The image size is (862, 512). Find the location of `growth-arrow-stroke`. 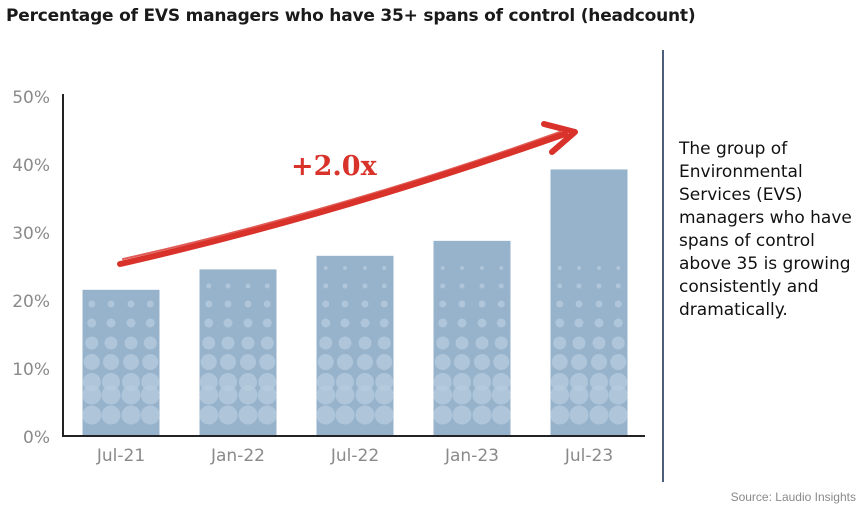

growth-arrow-stroke is located at coordinates (341, 195).